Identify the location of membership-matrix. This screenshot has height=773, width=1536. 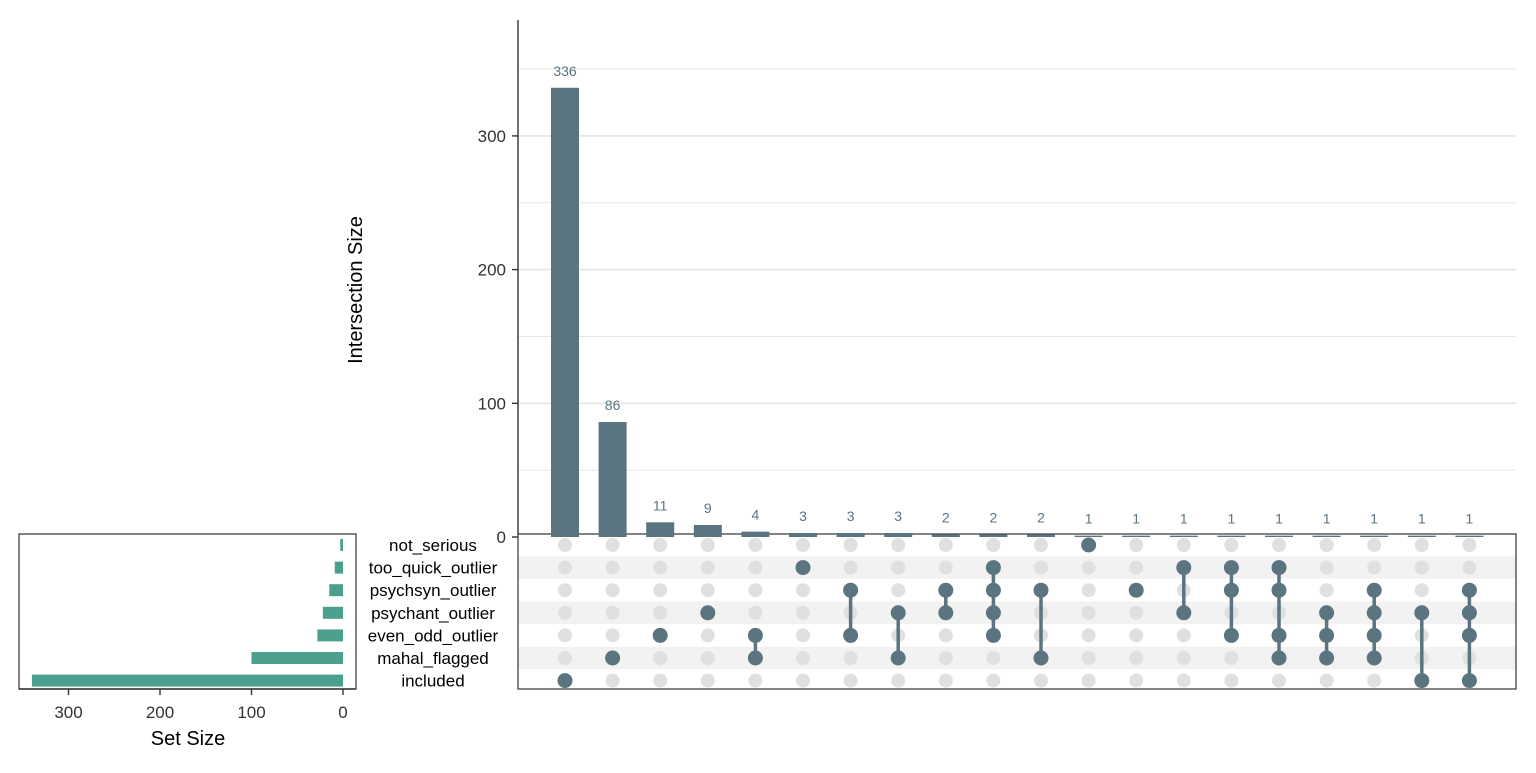
(1017, 613).